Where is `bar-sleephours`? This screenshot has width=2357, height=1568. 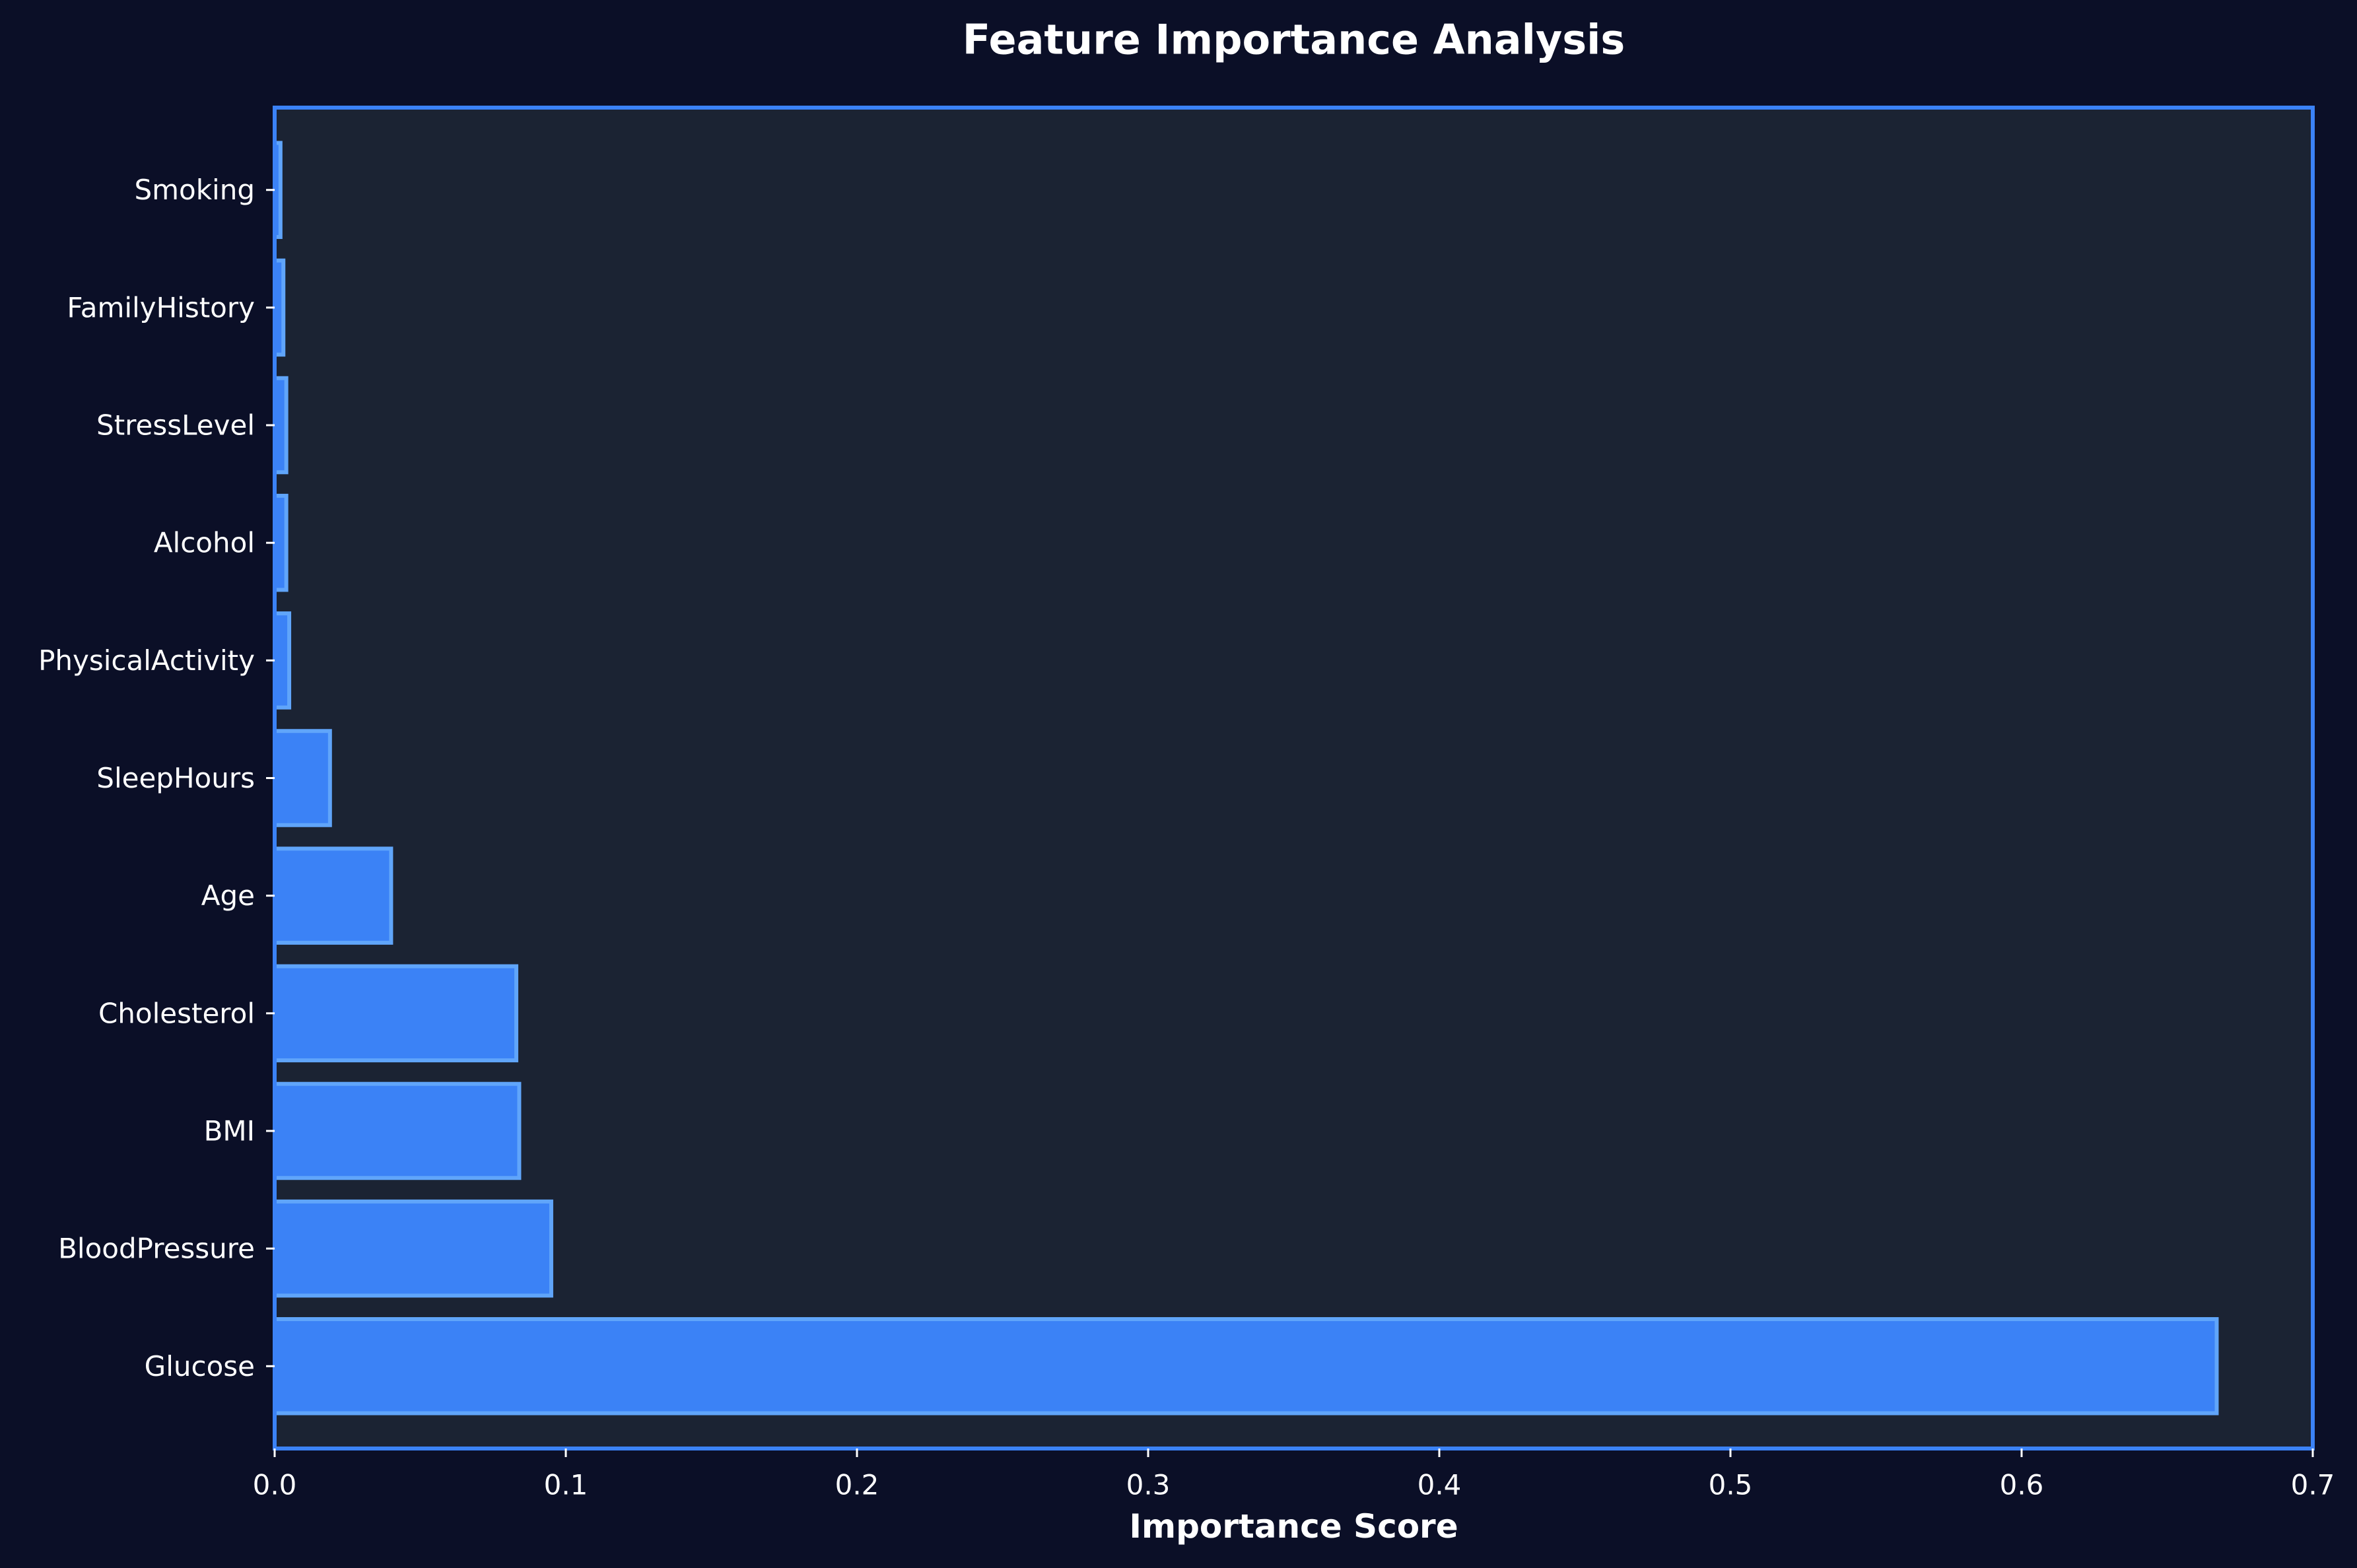
bar-sleephours is located at coordinates (302, 778).